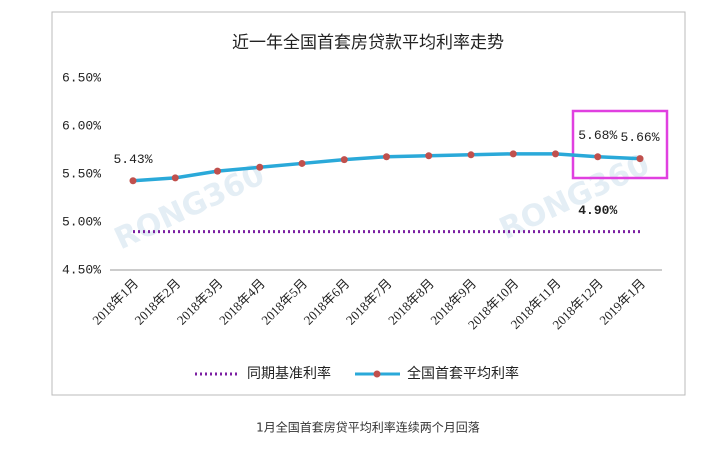 The image size is (725, 450). What do you see at coordinates (81, 125) in the screenshot?
I see `y-tick-label: 6.00%` at bounding box center [81, 125].